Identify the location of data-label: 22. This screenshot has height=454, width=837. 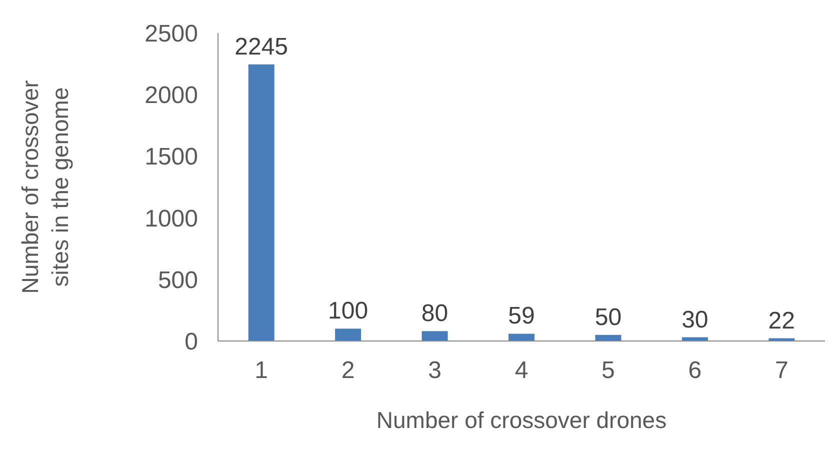
(781, 320).